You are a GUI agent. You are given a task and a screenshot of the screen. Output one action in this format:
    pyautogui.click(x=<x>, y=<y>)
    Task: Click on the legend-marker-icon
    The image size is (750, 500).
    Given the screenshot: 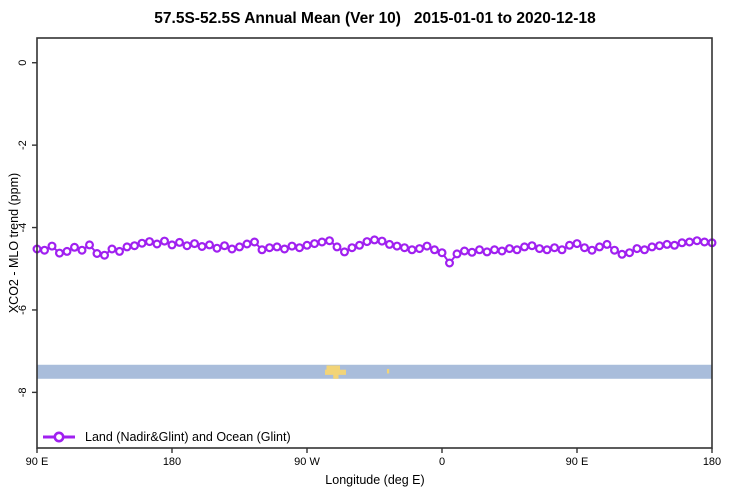 What is the action you would take?
    pyautogui.click(x=59, y=437)
    